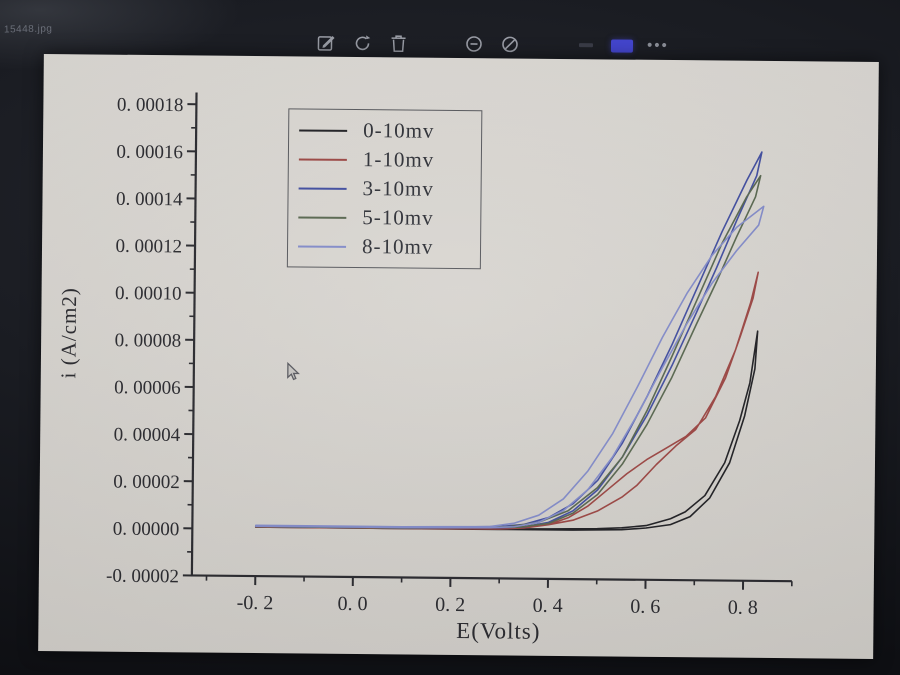 The image size is (900, 675). I want to click on x-tick-label: 0. 6, so click(645, 607).